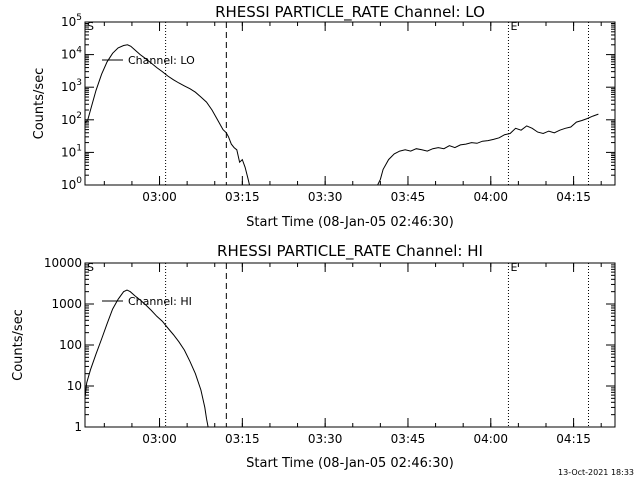 The image size is (640, 480). What do you see at coordinates (350, 251) in the screenshot?
I see `chart-title: RHESSI PARTICLE_RATE Channel: HI` at bounding box center [350, 251].